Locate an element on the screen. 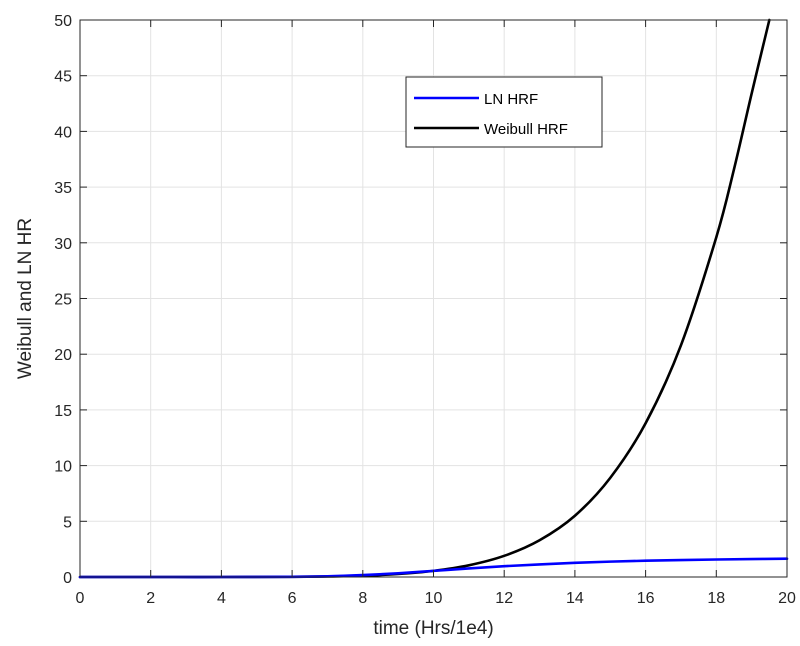  x-tick-label: 16 is located at coordinates (646, 598).